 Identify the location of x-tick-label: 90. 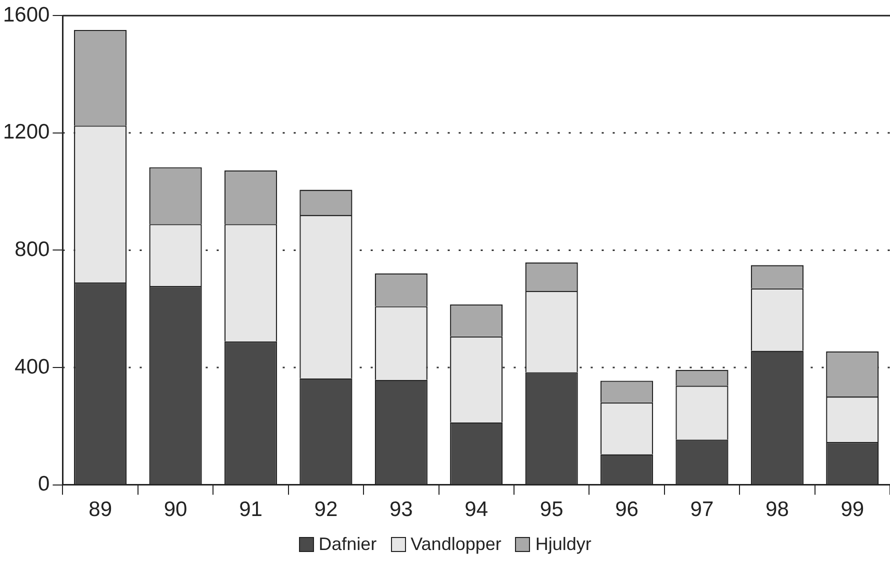
(176, 510).